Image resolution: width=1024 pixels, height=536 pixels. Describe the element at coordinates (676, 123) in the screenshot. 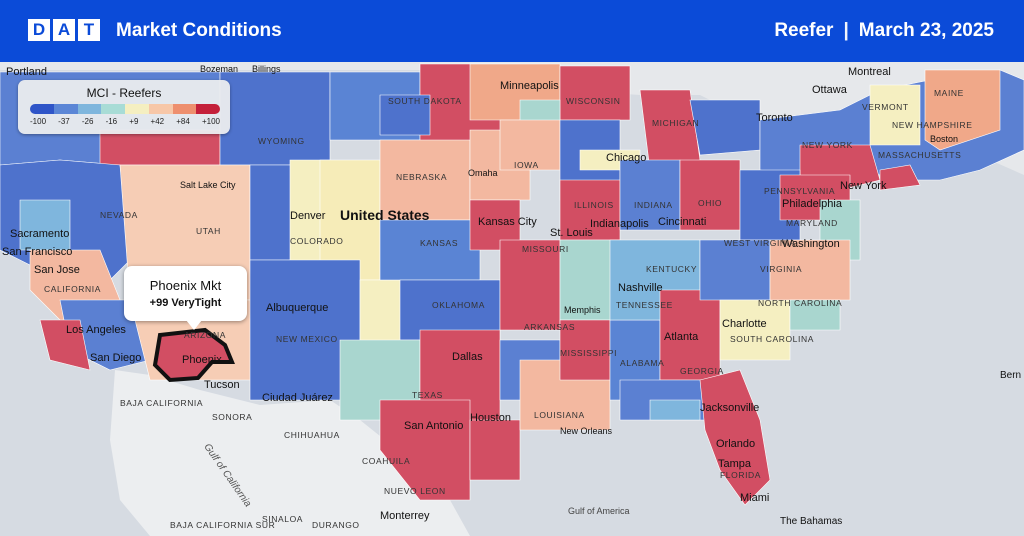

I see `state-label: MICHIGAN` at that location.